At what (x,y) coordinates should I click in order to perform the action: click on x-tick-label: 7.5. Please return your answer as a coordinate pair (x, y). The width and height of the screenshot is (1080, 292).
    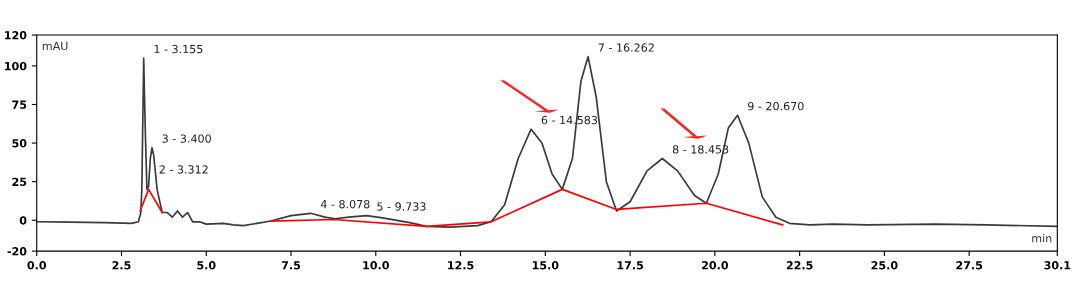
    Looking at the image, I should click on (291, 265).